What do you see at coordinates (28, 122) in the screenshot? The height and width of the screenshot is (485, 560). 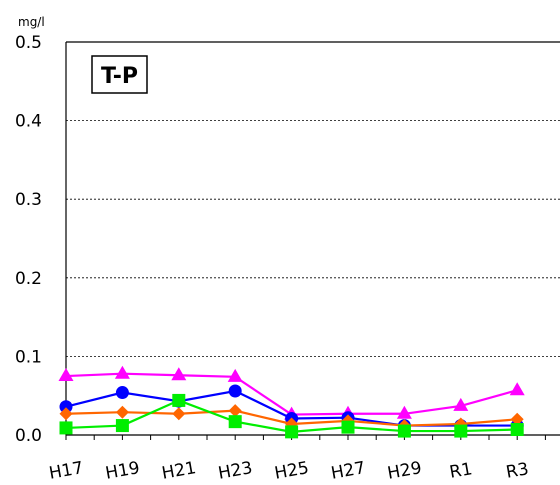 I see `y-tick-label: 0.4` at bounding box center [28, 122].